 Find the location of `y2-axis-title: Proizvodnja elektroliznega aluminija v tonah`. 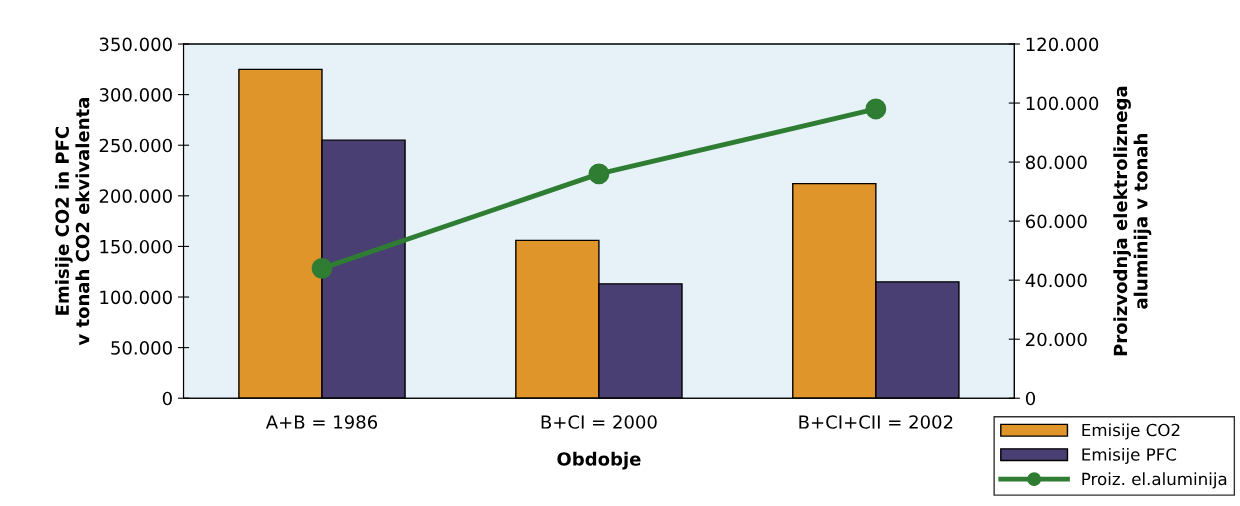

y2-axis-title: Proizvodnja elektroliznega aluminija v tonah is located at coordinates (1132, 221).